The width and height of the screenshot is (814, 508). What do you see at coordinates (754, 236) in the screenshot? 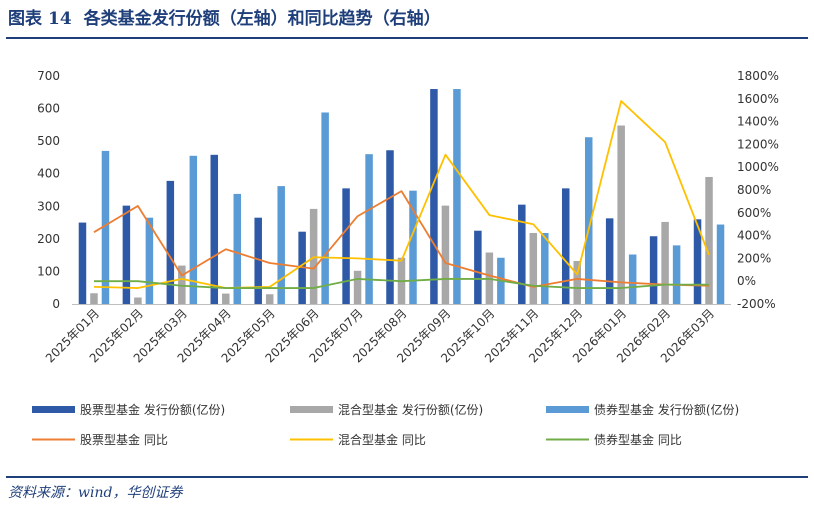
I see `y-right-tick-label: 400%` at bounding box center [754, 236].